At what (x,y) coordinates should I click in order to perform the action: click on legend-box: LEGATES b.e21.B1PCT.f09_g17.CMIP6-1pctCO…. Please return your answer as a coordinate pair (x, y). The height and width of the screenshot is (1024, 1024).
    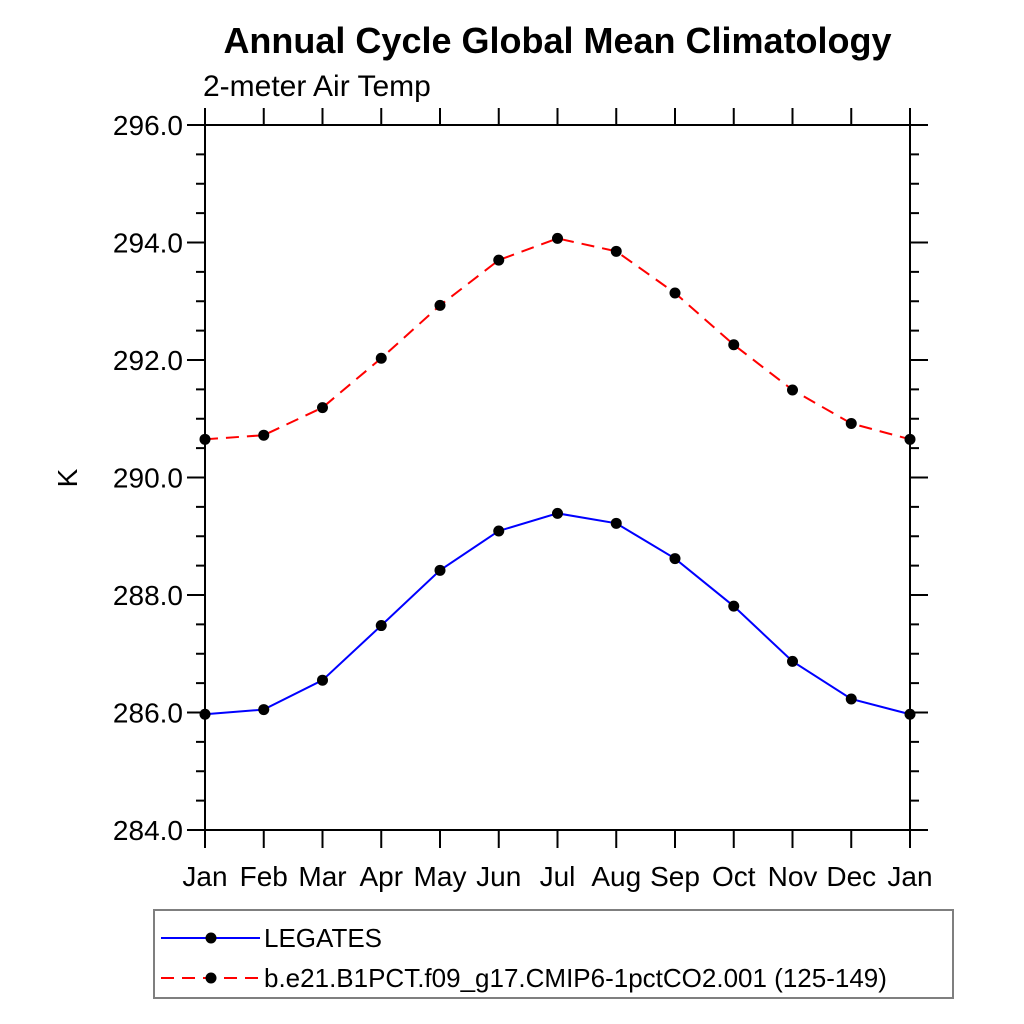
    Looking at the image, I should click on (553, 954).